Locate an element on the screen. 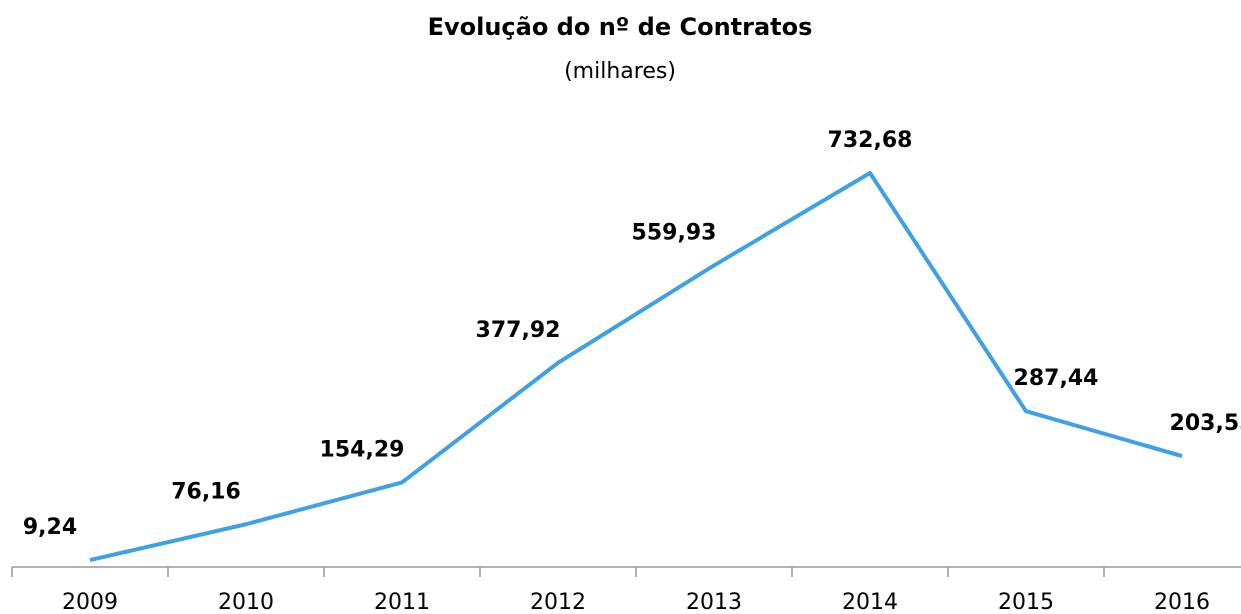  data-label: 154,29 is located at coordinates (362, 449).